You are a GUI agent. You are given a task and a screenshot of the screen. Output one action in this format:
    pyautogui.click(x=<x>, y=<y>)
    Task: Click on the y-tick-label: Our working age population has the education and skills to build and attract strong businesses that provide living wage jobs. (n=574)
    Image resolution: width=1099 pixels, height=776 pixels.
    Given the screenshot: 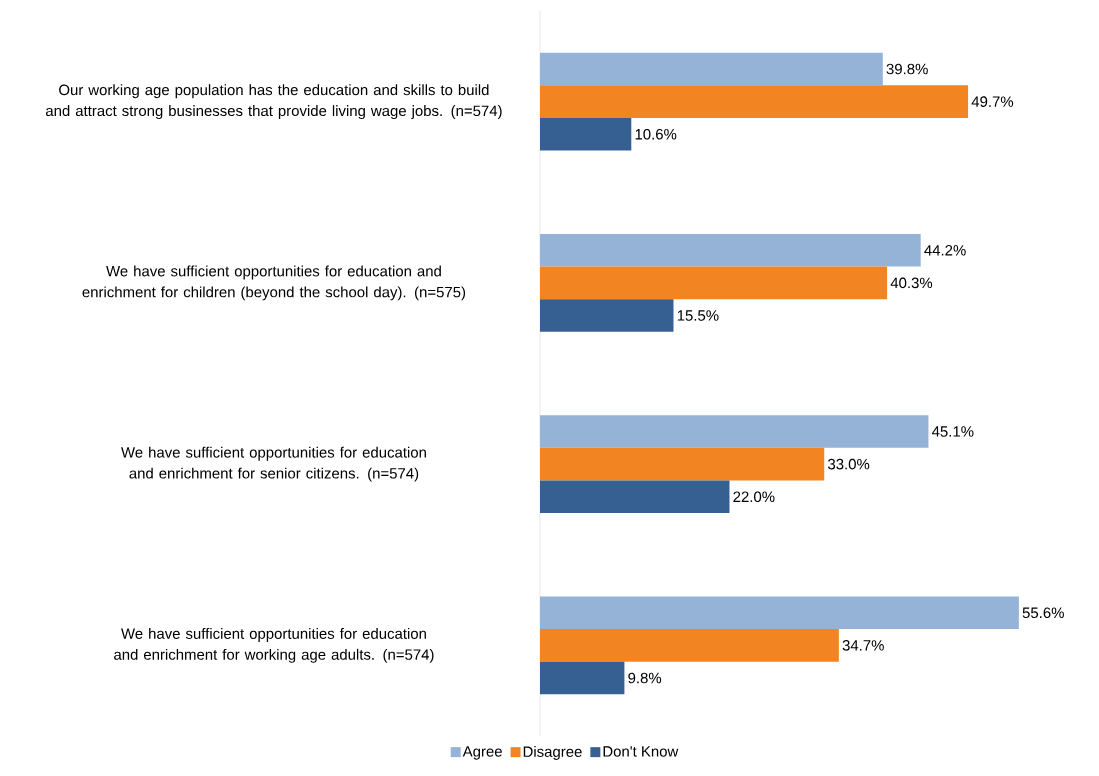 What is the action you would take?
    pyautogui.click(x=273, y=102)
    